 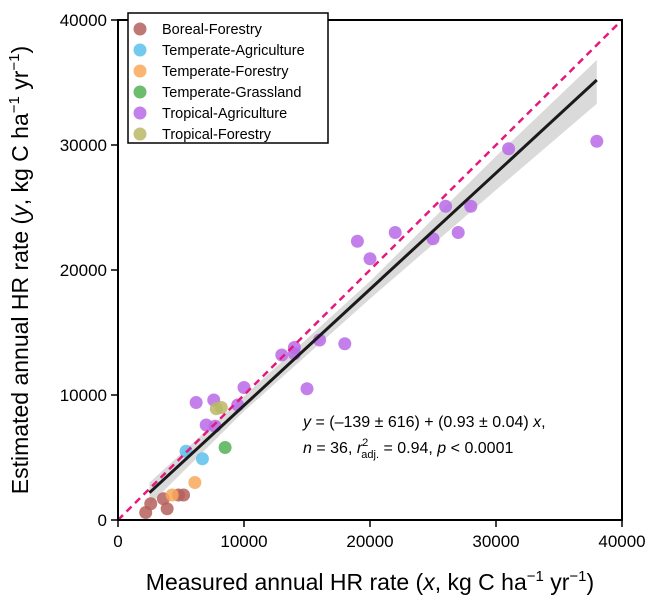 I want to click on y-tick-label: 40000, so click(x=83, y=20).